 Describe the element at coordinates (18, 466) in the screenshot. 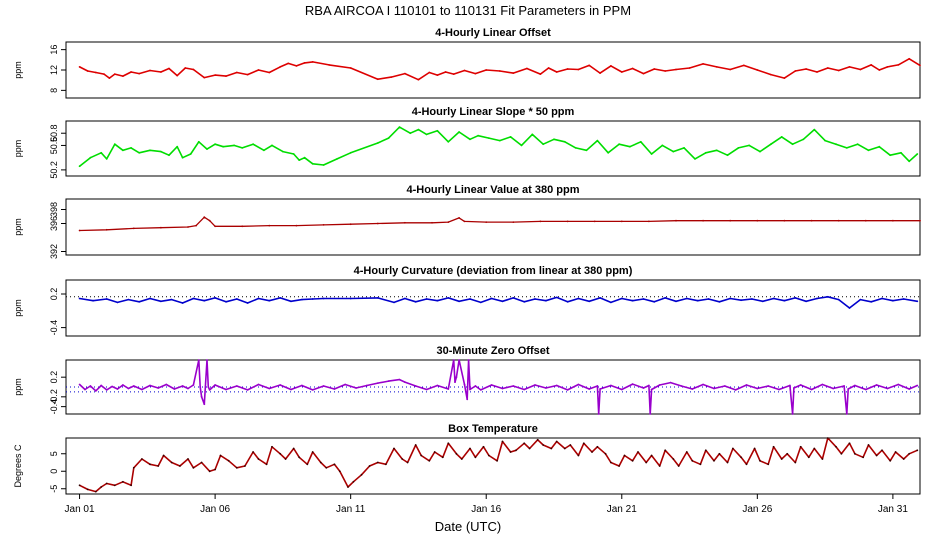

I see `y-axis-label: Degrees C` at that location.